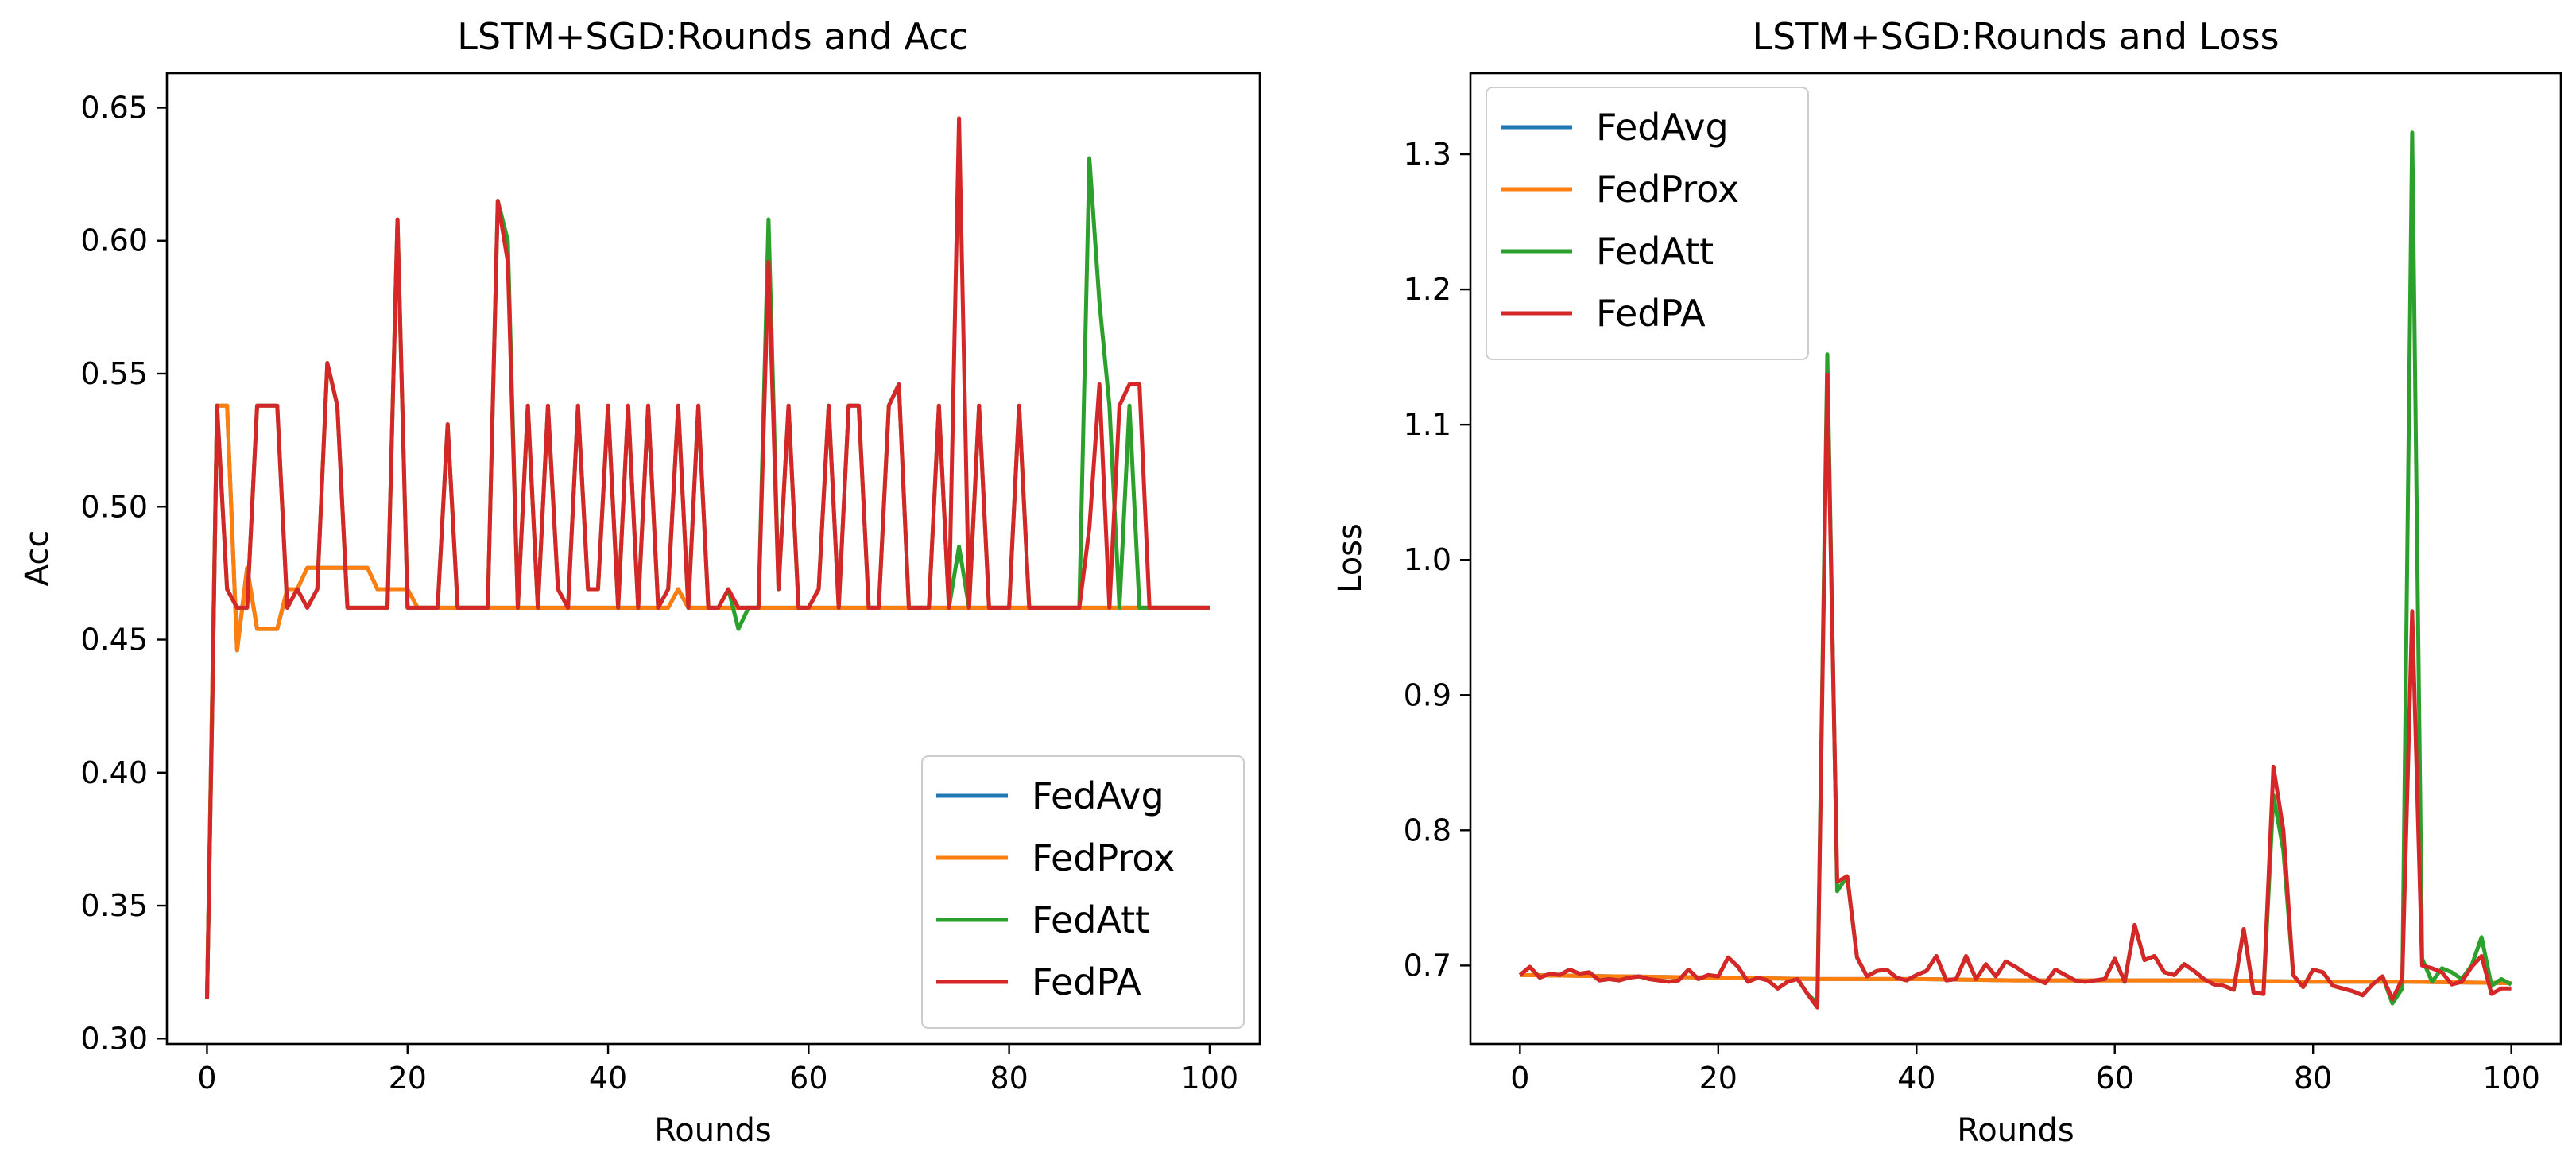 The width and height of the screenshot is (2576, 1160). Describe the element at coordinates (114, 241) in the screenshot. I see `acc-y-tick-label: 0.60` at that location.